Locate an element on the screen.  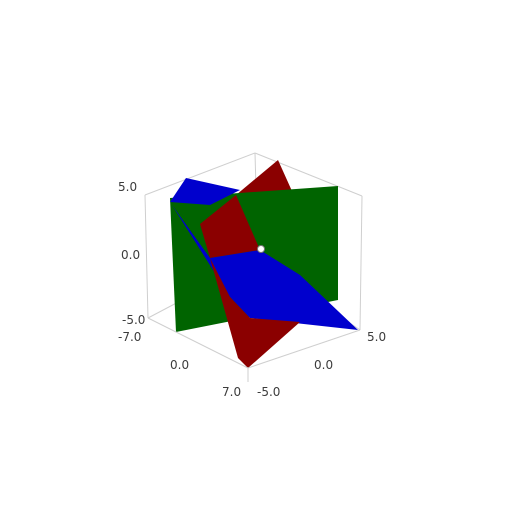
blue-plane-main is located at coordinates (265, 267).